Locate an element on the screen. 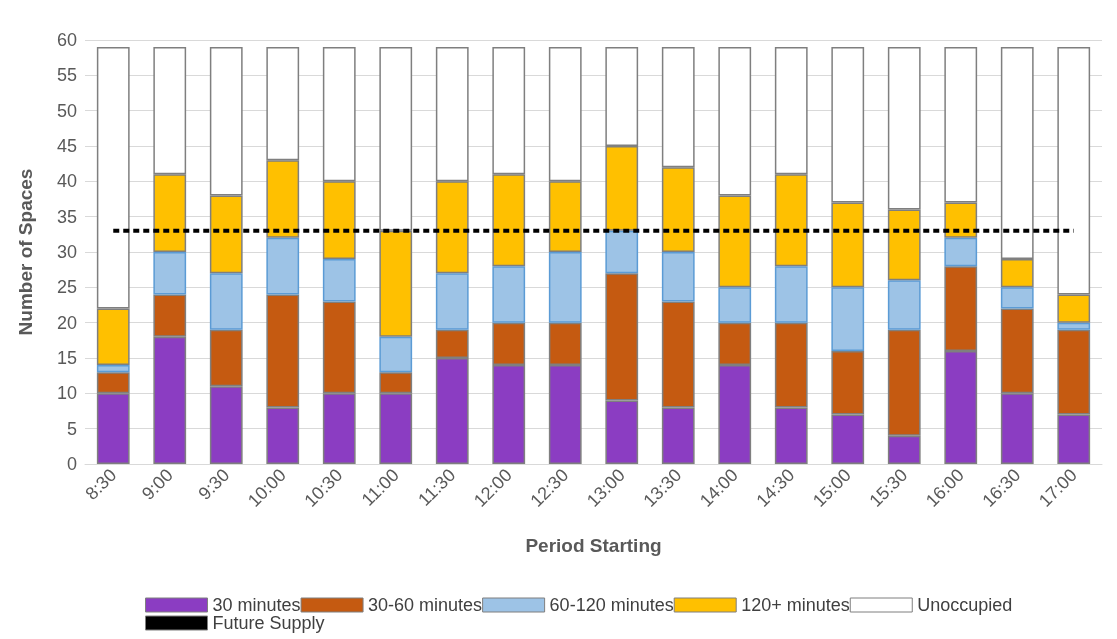 The width and height of the screenshot is (1117, 639). y-tick-label: 60 is located at coordinates (66, 40).